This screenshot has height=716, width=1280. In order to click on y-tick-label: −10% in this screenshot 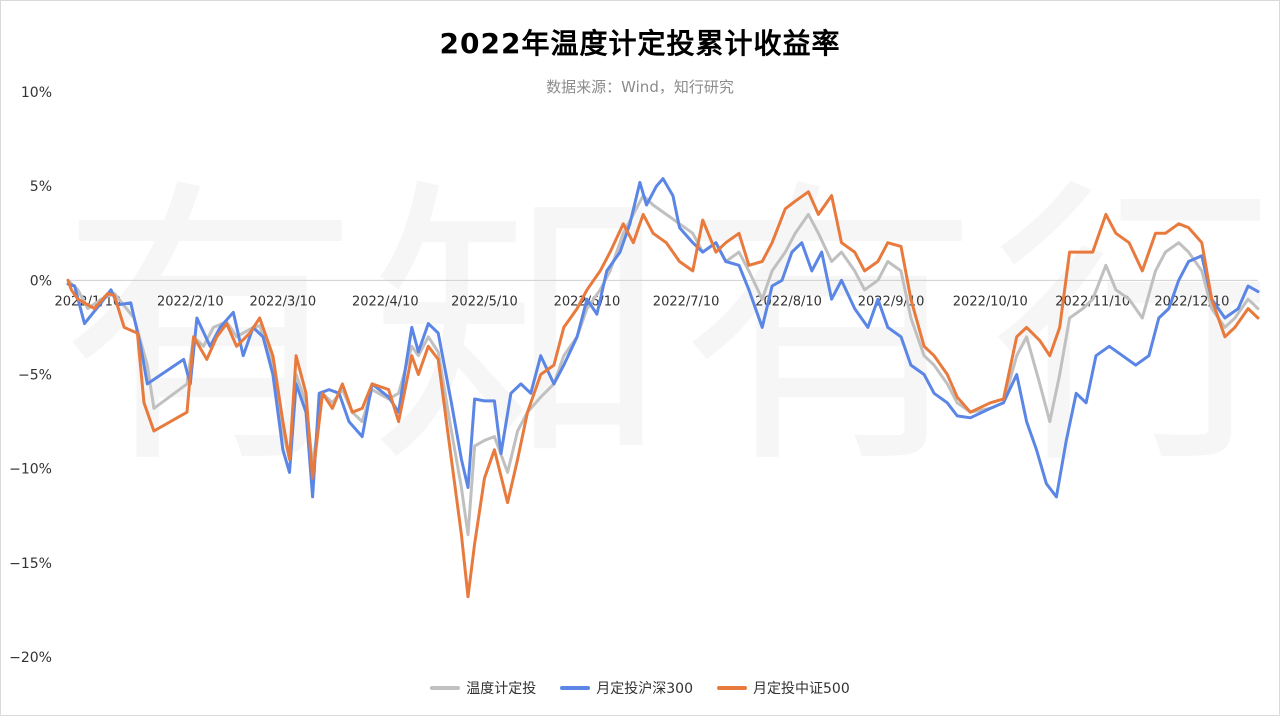, I will do `click(30, 470)`.